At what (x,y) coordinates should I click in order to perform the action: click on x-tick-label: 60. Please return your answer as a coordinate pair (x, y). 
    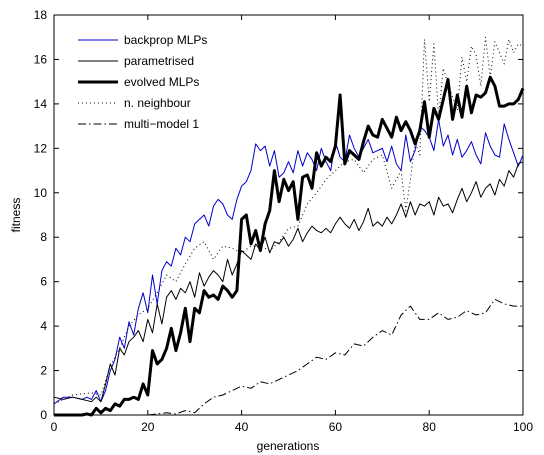
    Looking at the image, I should click on (336, 427).